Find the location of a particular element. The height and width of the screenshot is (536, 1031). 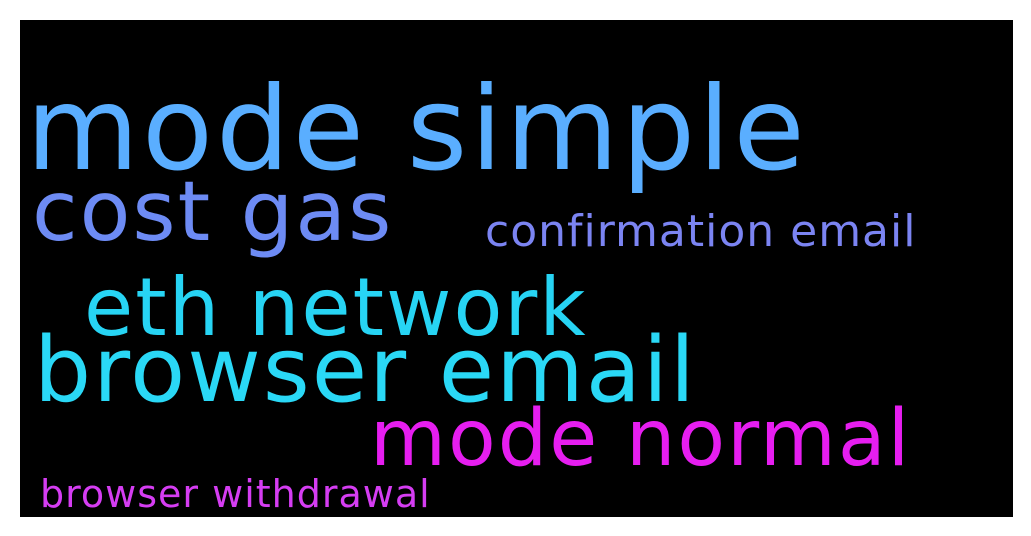

word-browser-withdrawal: browser withdrawal is located at coordinates (235, 494).